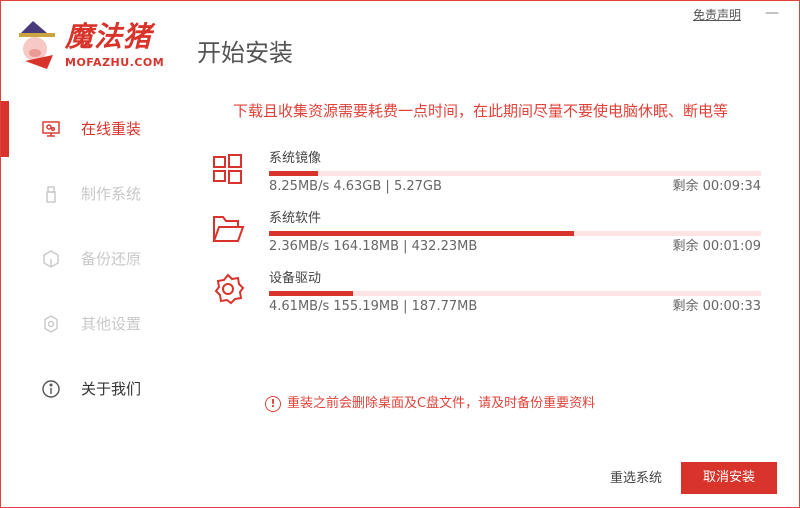 This screenshot has width=800, height=508. What do you see at coordinates (109, 36) in the screenshot?
I see `brand-name: 魔法猪` at bounding box center [109, 36].